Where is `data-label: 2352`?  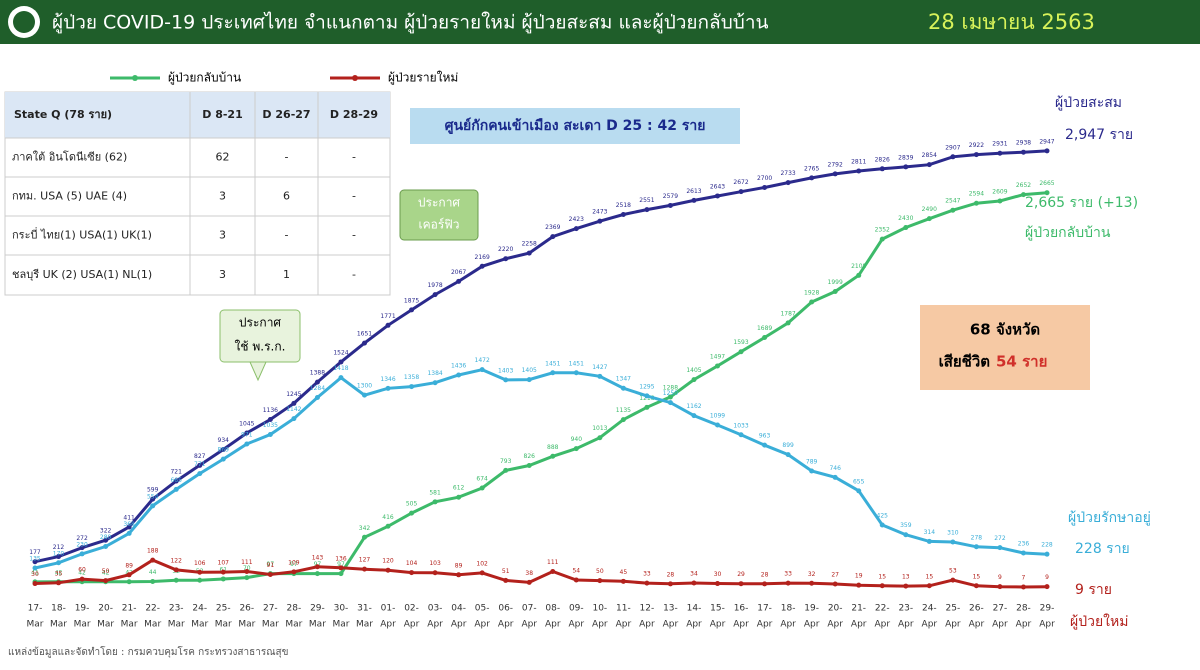 data-label: 2352 is located at coordinates (882, 230).